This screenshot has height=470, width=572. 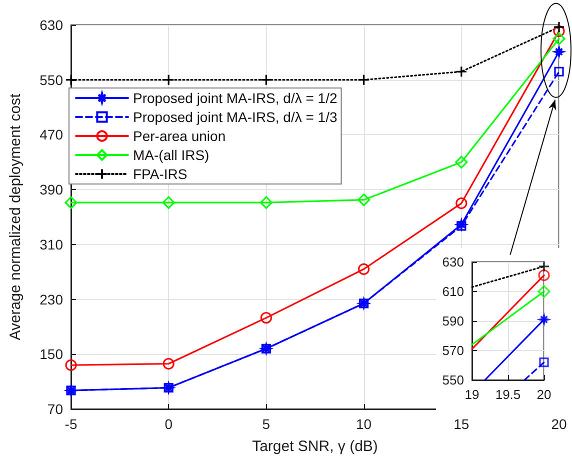 What do you see at coordinates (508, 394) in the screenshot?
I see `x-tick-label: 19.5` at bounding box center [508, 394].